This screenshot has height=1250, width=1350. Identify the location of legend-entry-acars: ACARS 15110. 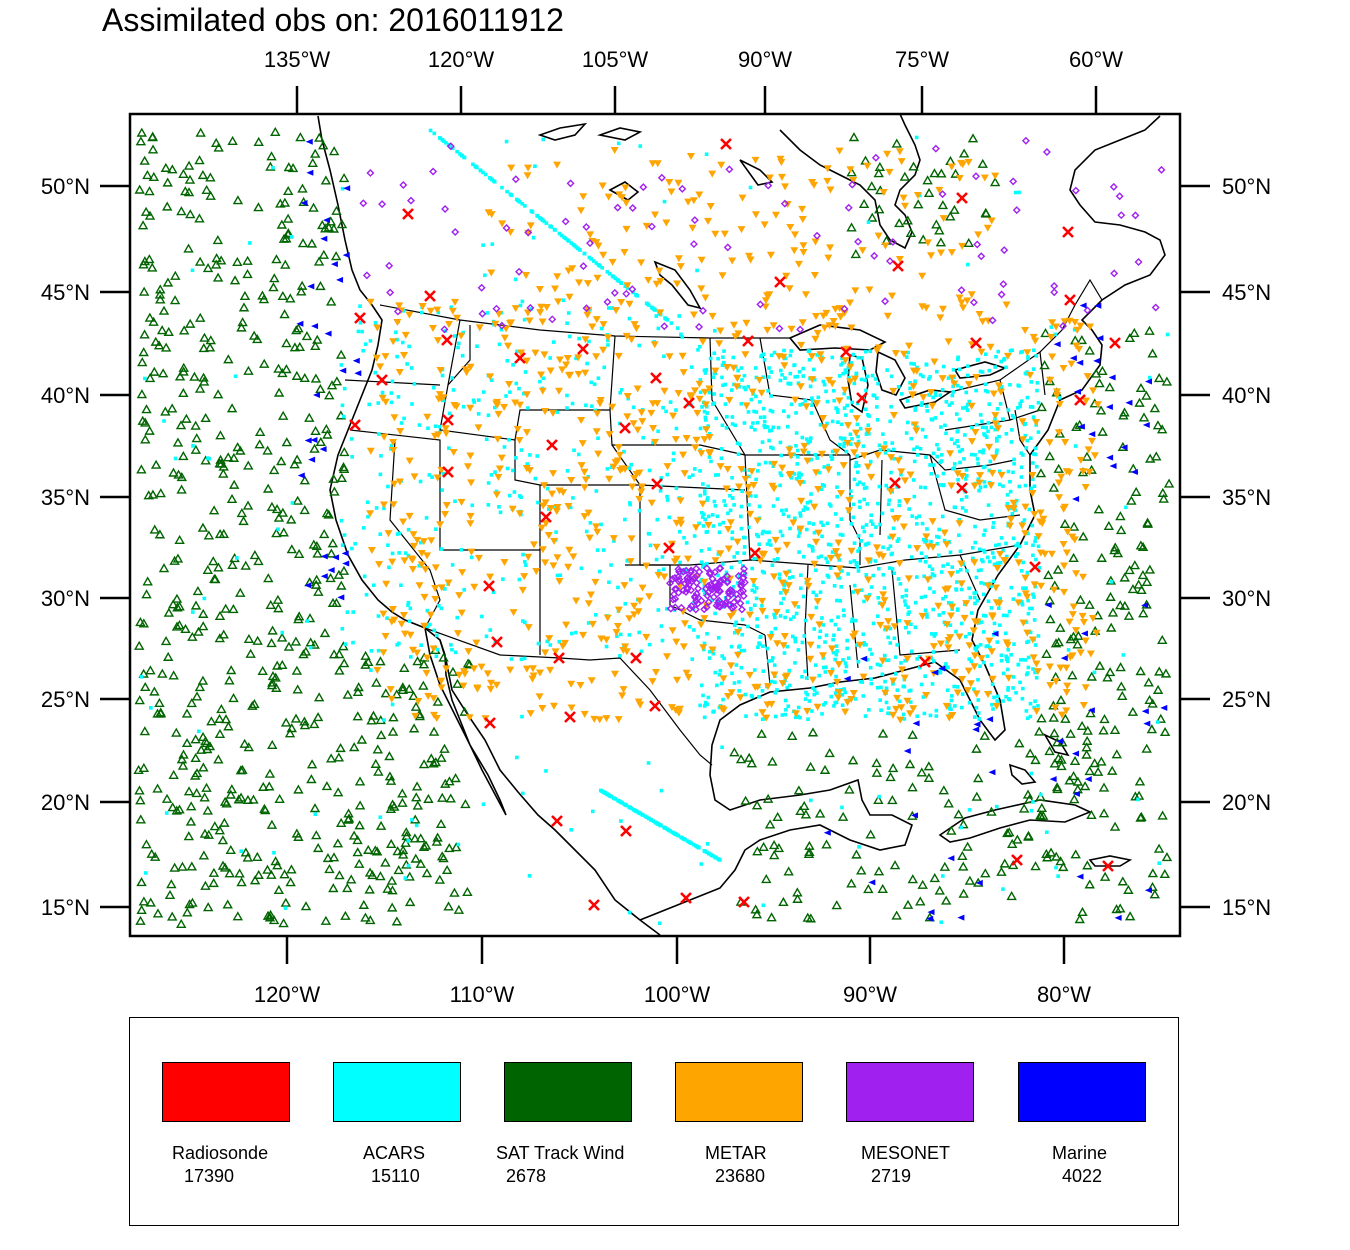
(403, 1124).